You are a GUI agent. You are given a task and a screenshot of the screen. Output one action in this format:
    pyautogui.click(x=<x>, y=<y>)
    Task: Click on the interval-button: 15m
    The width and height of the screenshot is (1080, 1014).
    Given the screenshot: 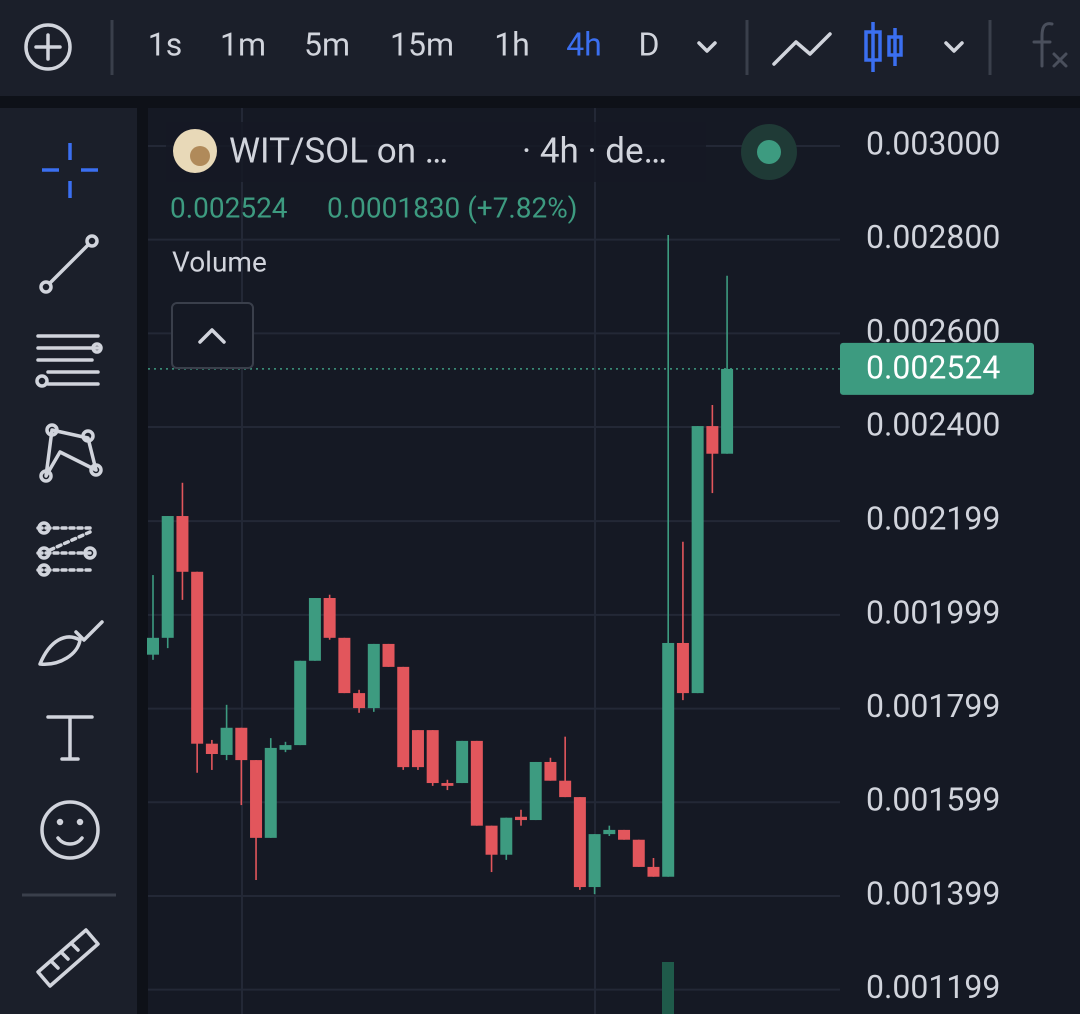 What is the action you would take?
    pyautogui.click(x=422, y=44)
    